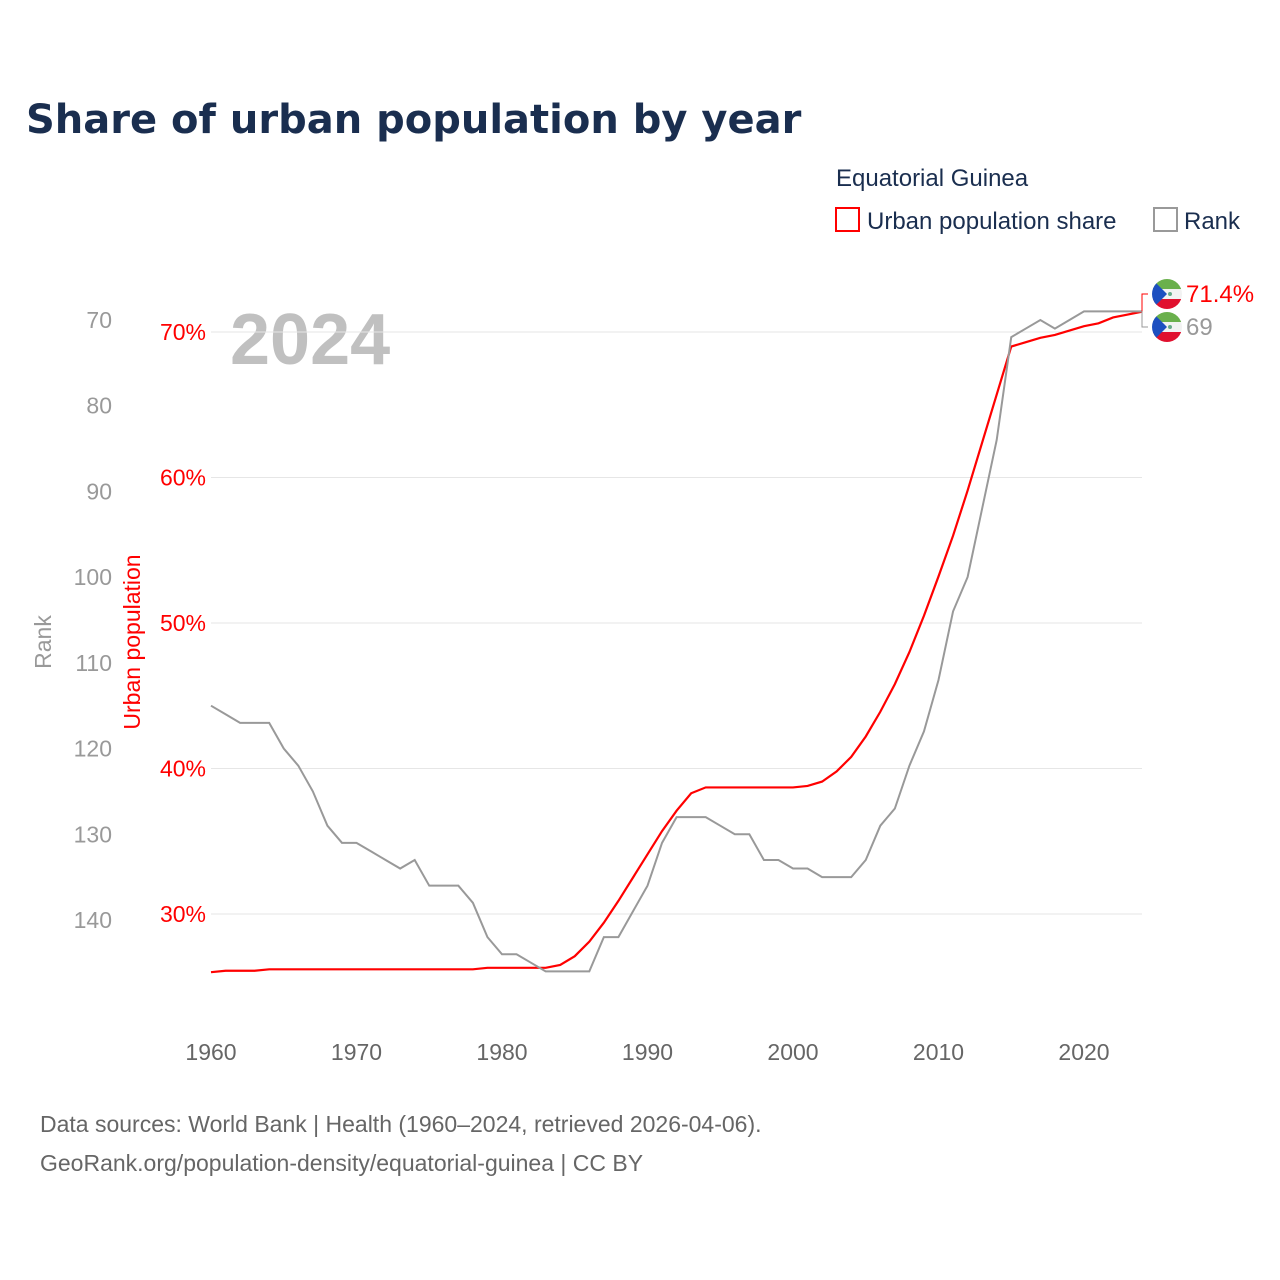  What do you see at coordinates (1165, 219) in the screenshot?
I see `legend-swatch-rank` at bounding box center [1165, 219].